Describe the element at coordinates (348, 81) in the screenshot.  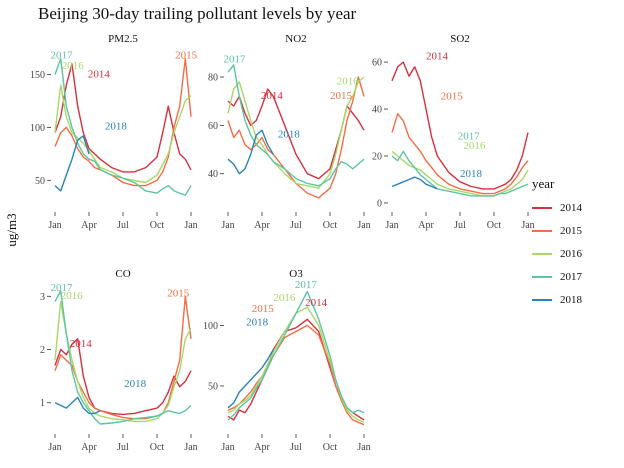
I see `annotation-2016-no2: 2016` at that location.